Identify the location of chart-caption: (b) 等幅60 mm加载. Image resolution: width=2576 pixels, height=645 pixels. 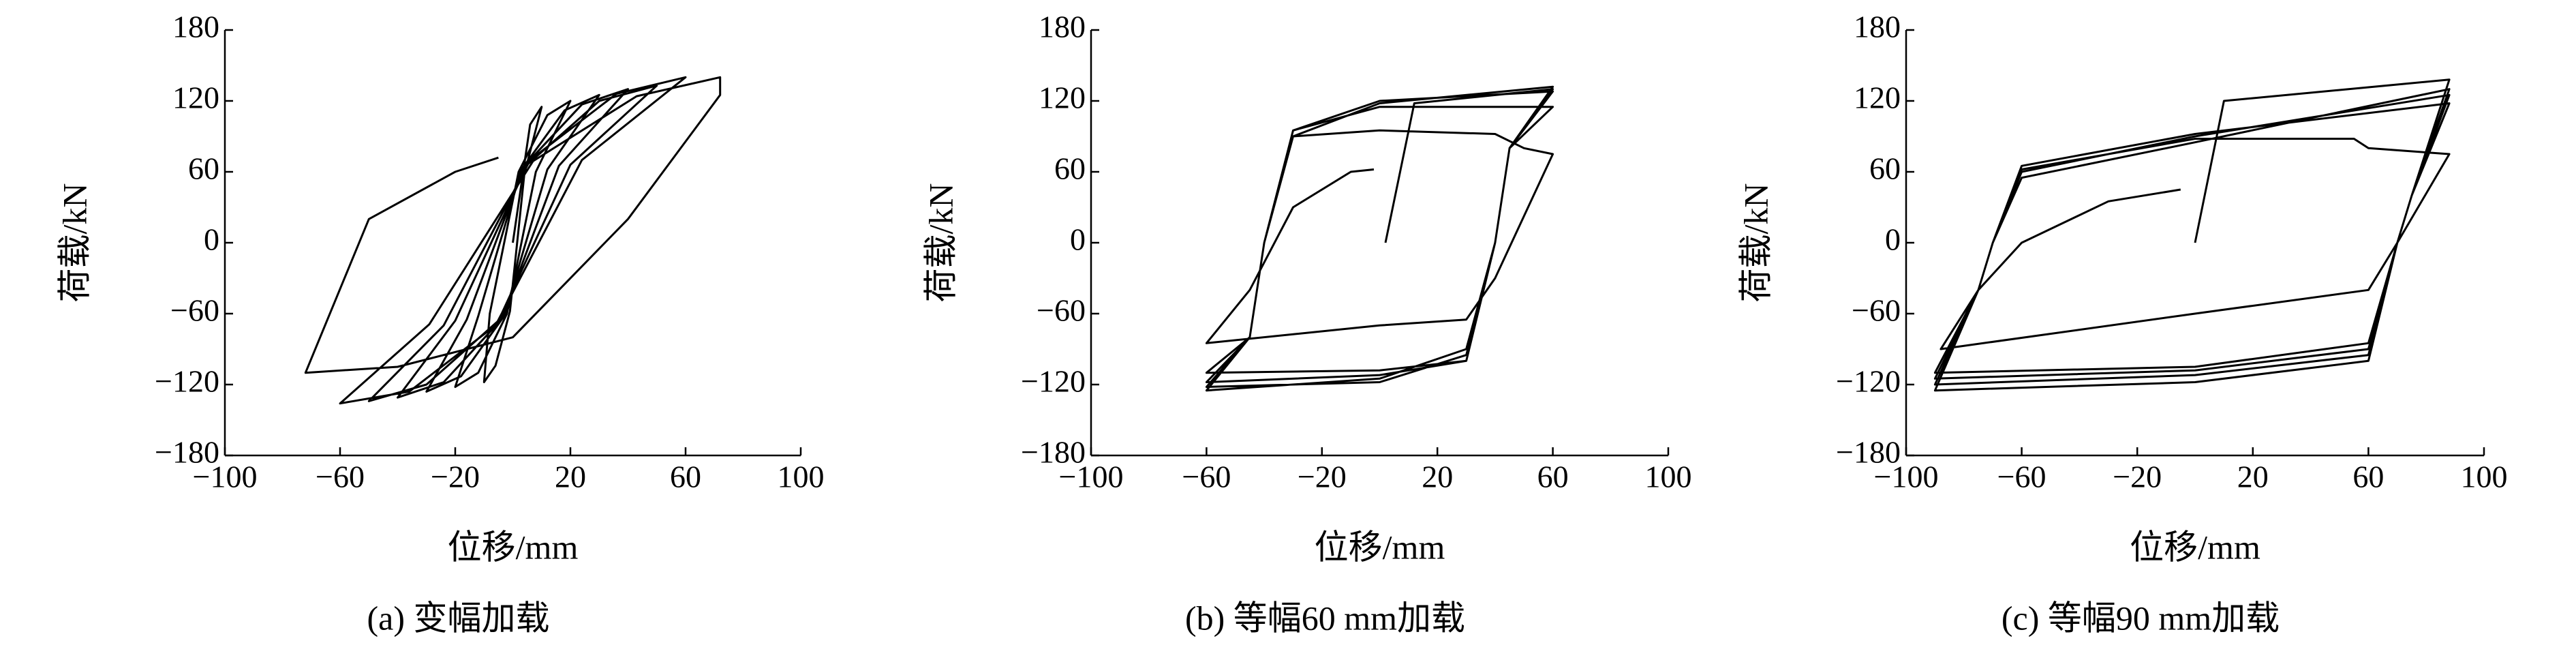
(1325, 618).